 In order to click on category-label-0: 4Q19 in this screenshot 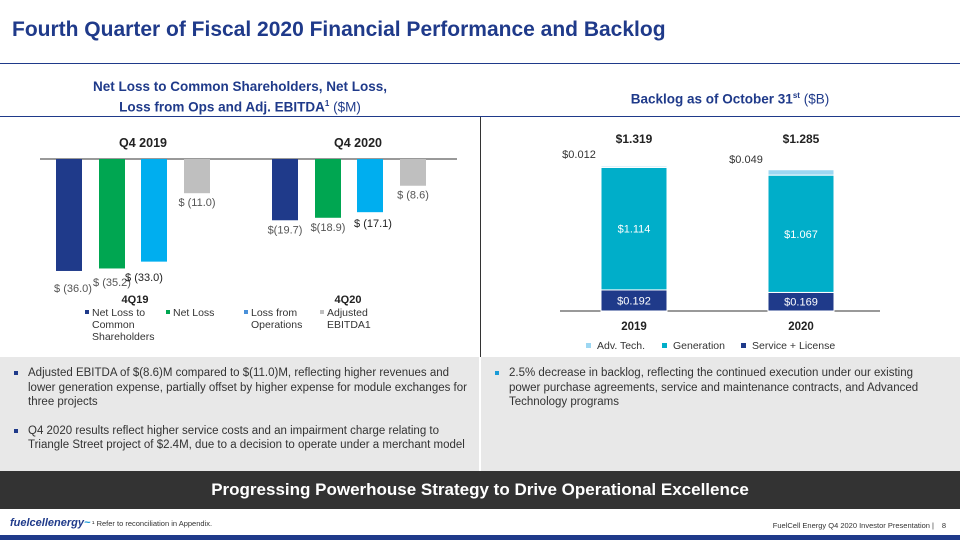, I will do `click(135, 300)`.